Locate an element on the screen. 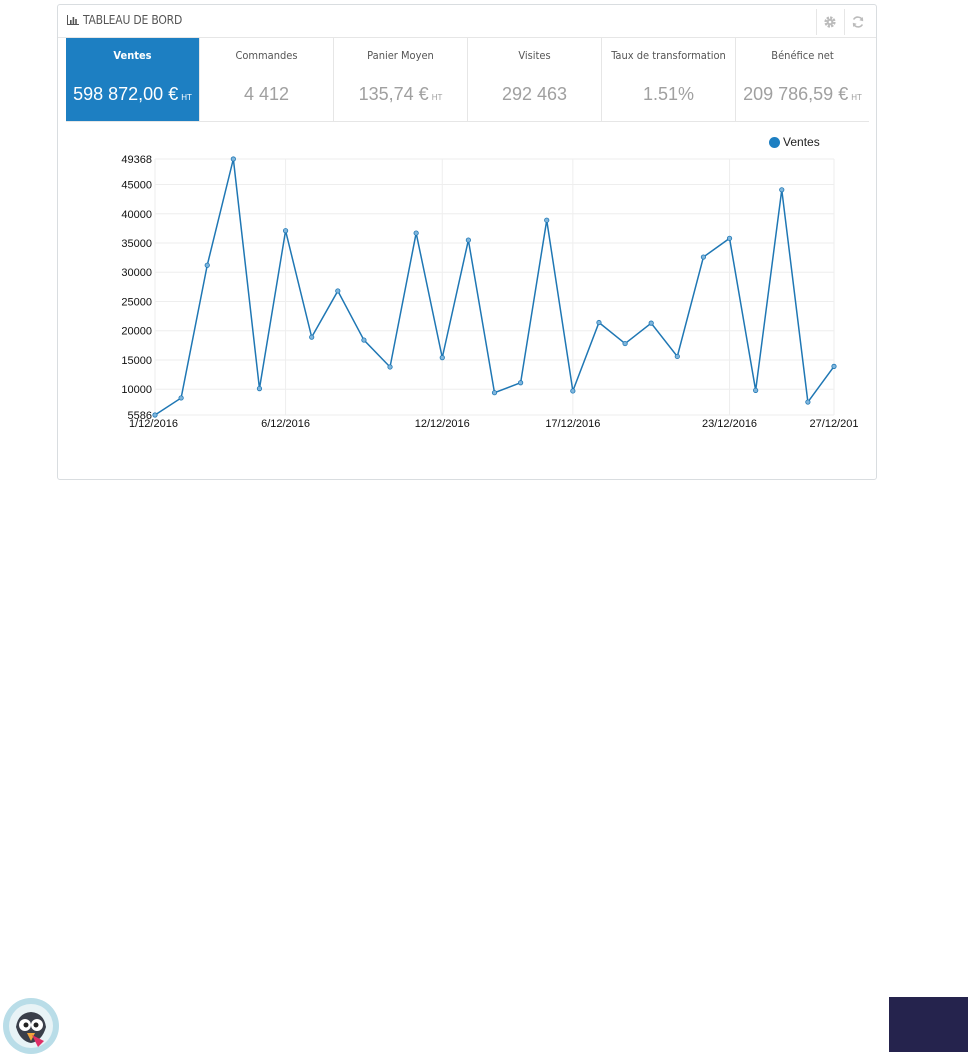  y-tick-label: 35000 is located at coordinates (136, 244).